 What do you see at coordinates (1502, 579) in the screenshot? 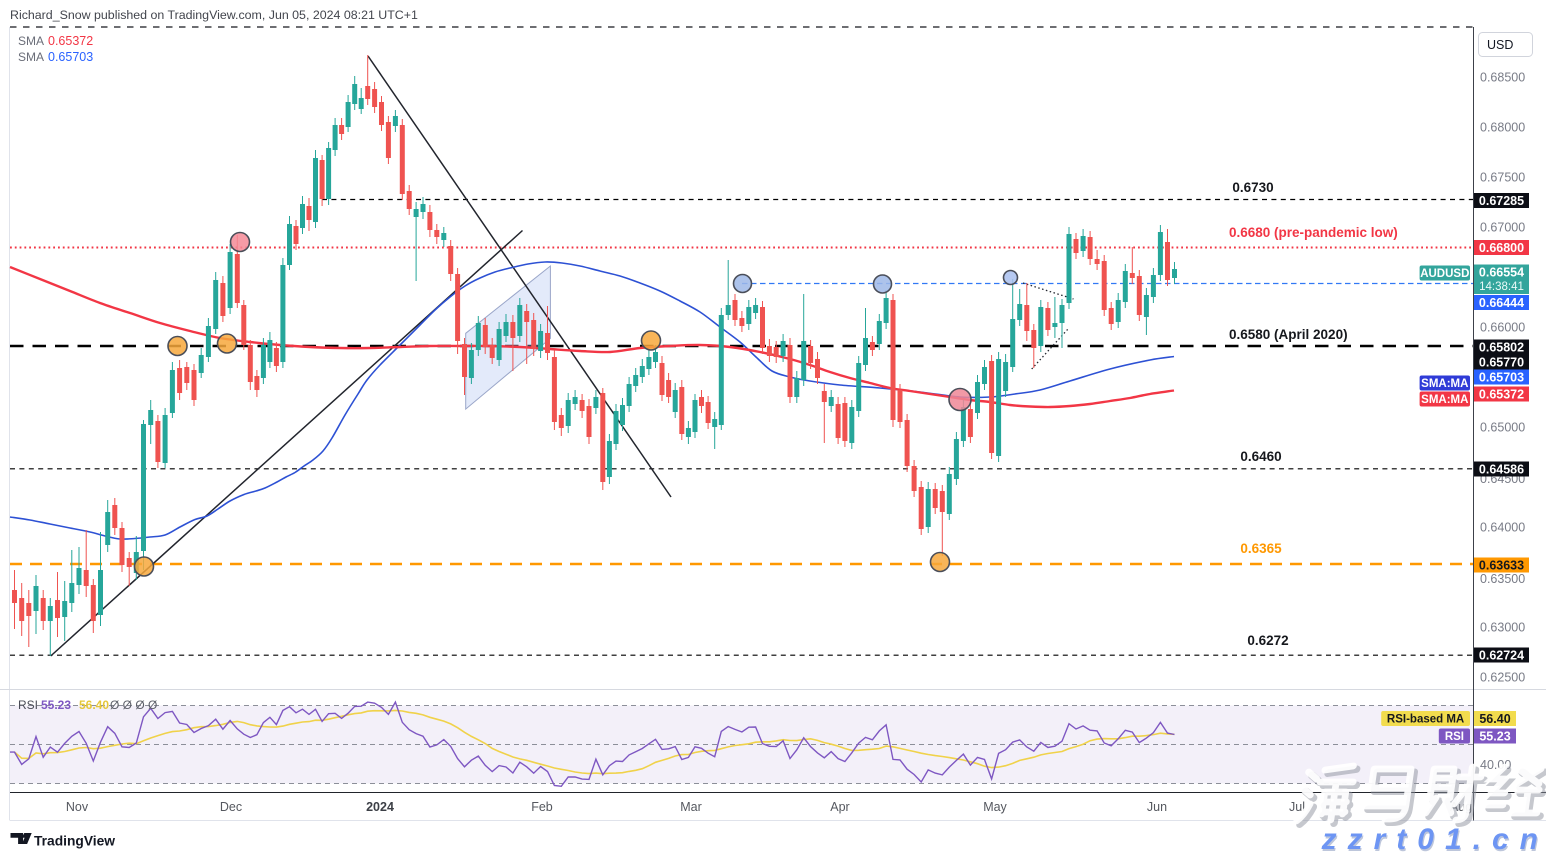
I see `svg-text: 0.63500` at bounding box center [1502, 579].